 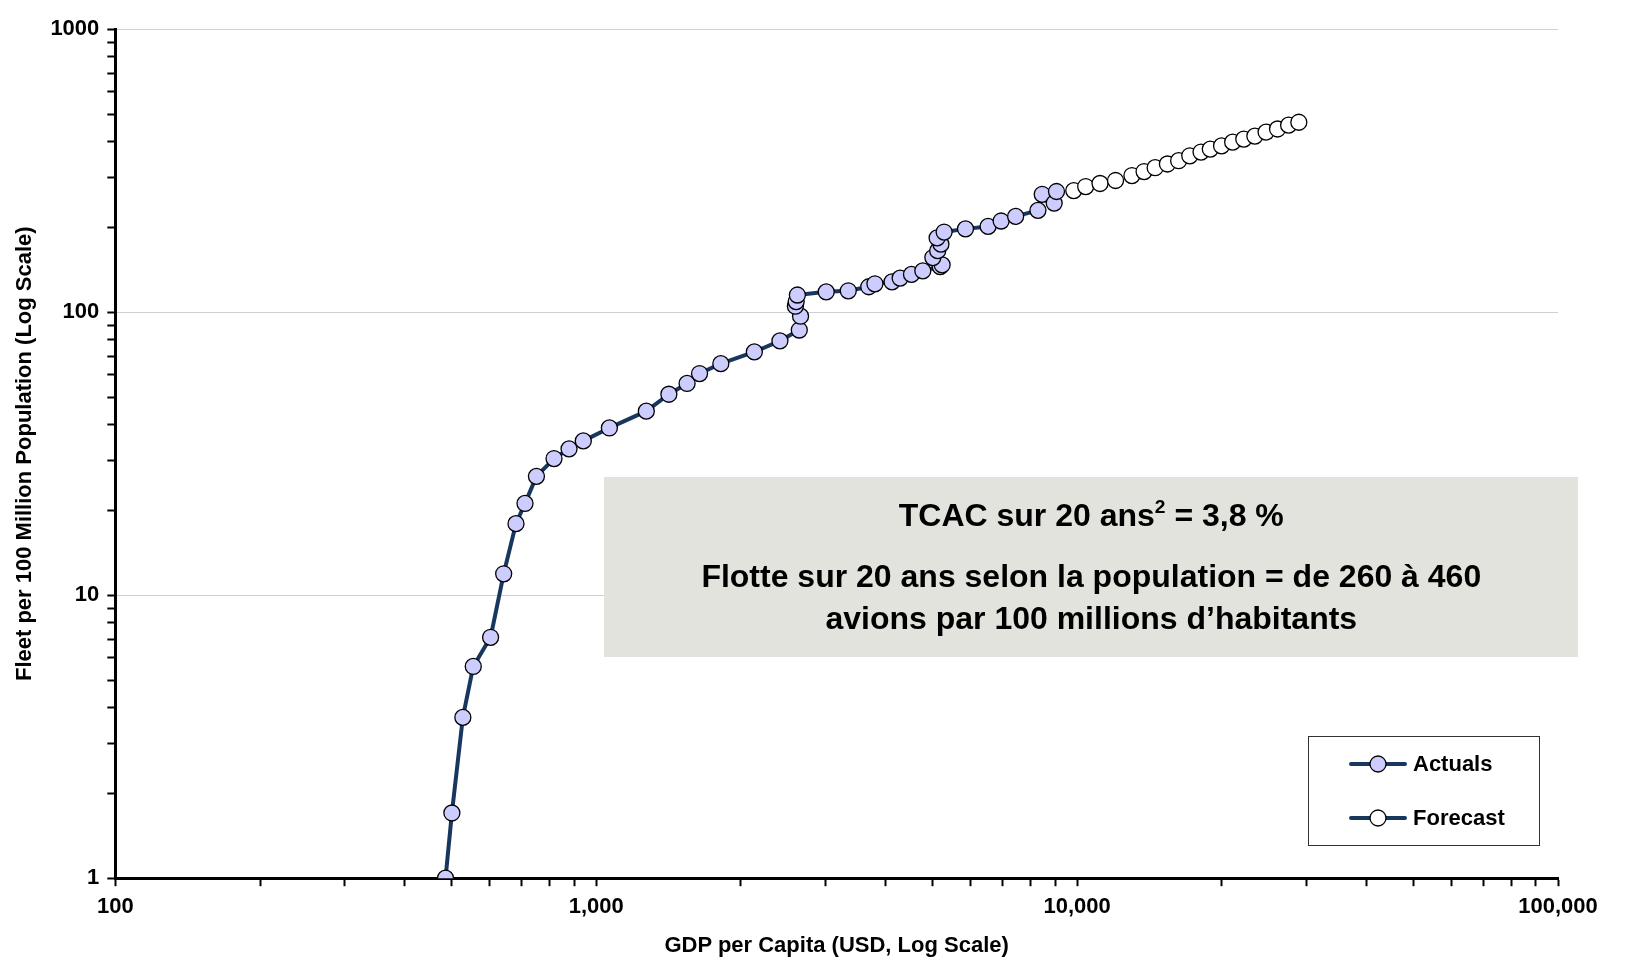 I want to click on annotation: TCAC sur 20 ans$^{2}$ = 3,8 %, so click(x=1091, y=514).